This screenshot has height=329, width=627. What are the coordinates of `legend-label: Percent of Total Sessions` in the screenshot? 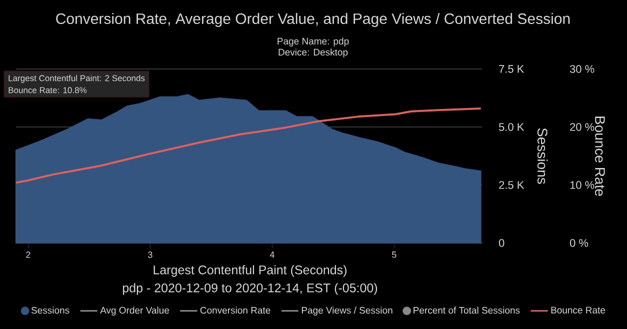 It's located at (467, 310).